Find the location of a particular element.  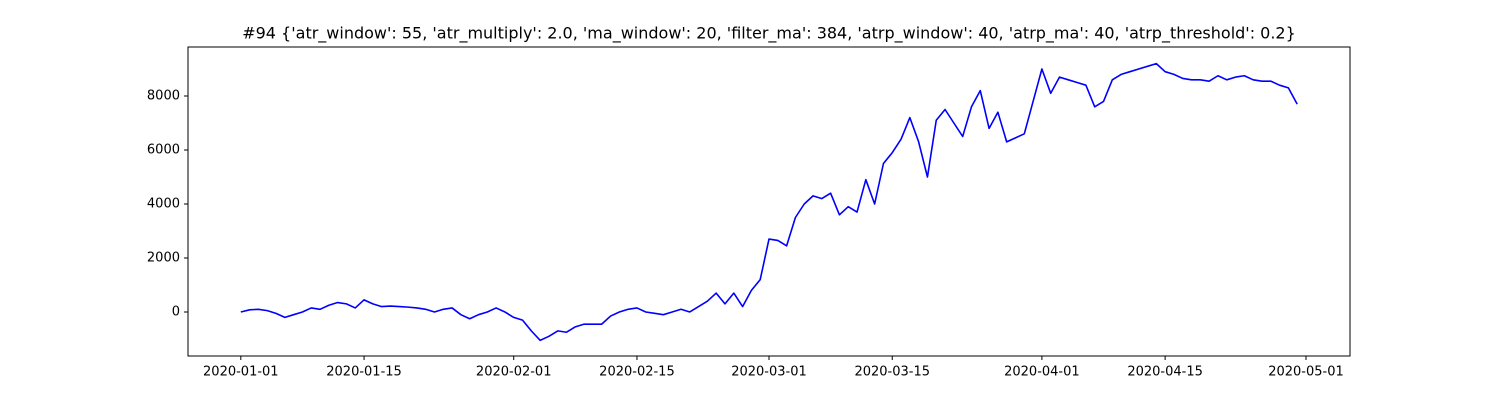

y-tick-label: 8000 is located at coordinates (163, 96).